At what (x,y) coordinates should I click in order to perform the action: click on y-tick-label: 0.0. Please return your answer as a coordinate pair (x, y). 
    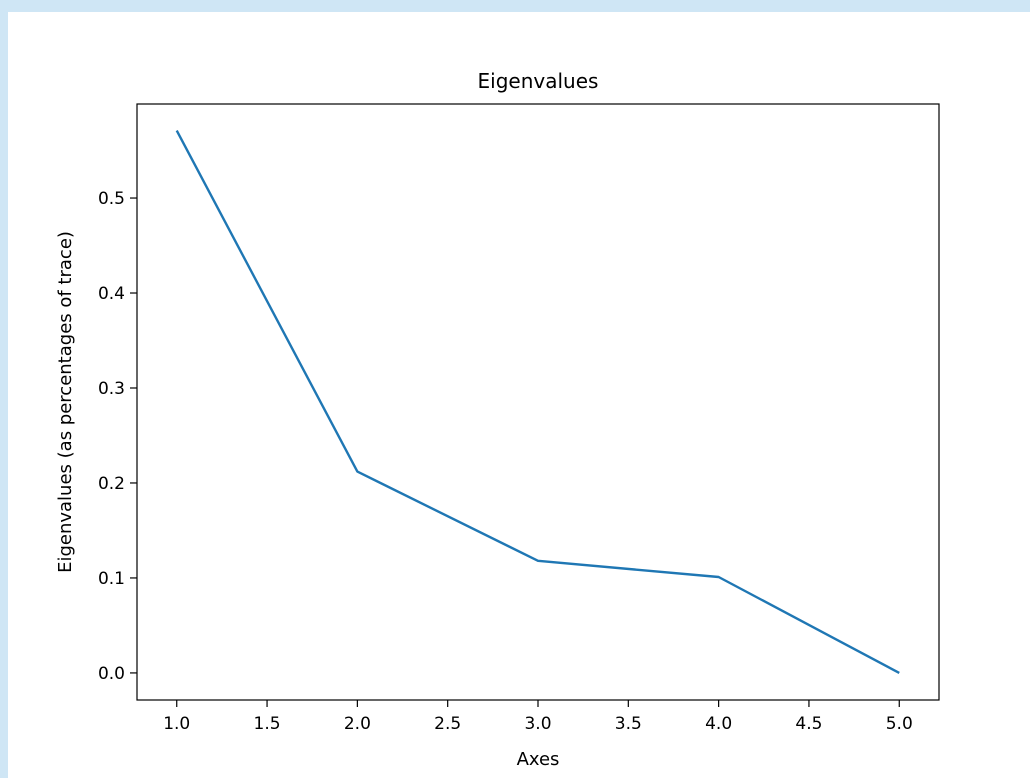
    Looking at the image, I should click on (111, 674).